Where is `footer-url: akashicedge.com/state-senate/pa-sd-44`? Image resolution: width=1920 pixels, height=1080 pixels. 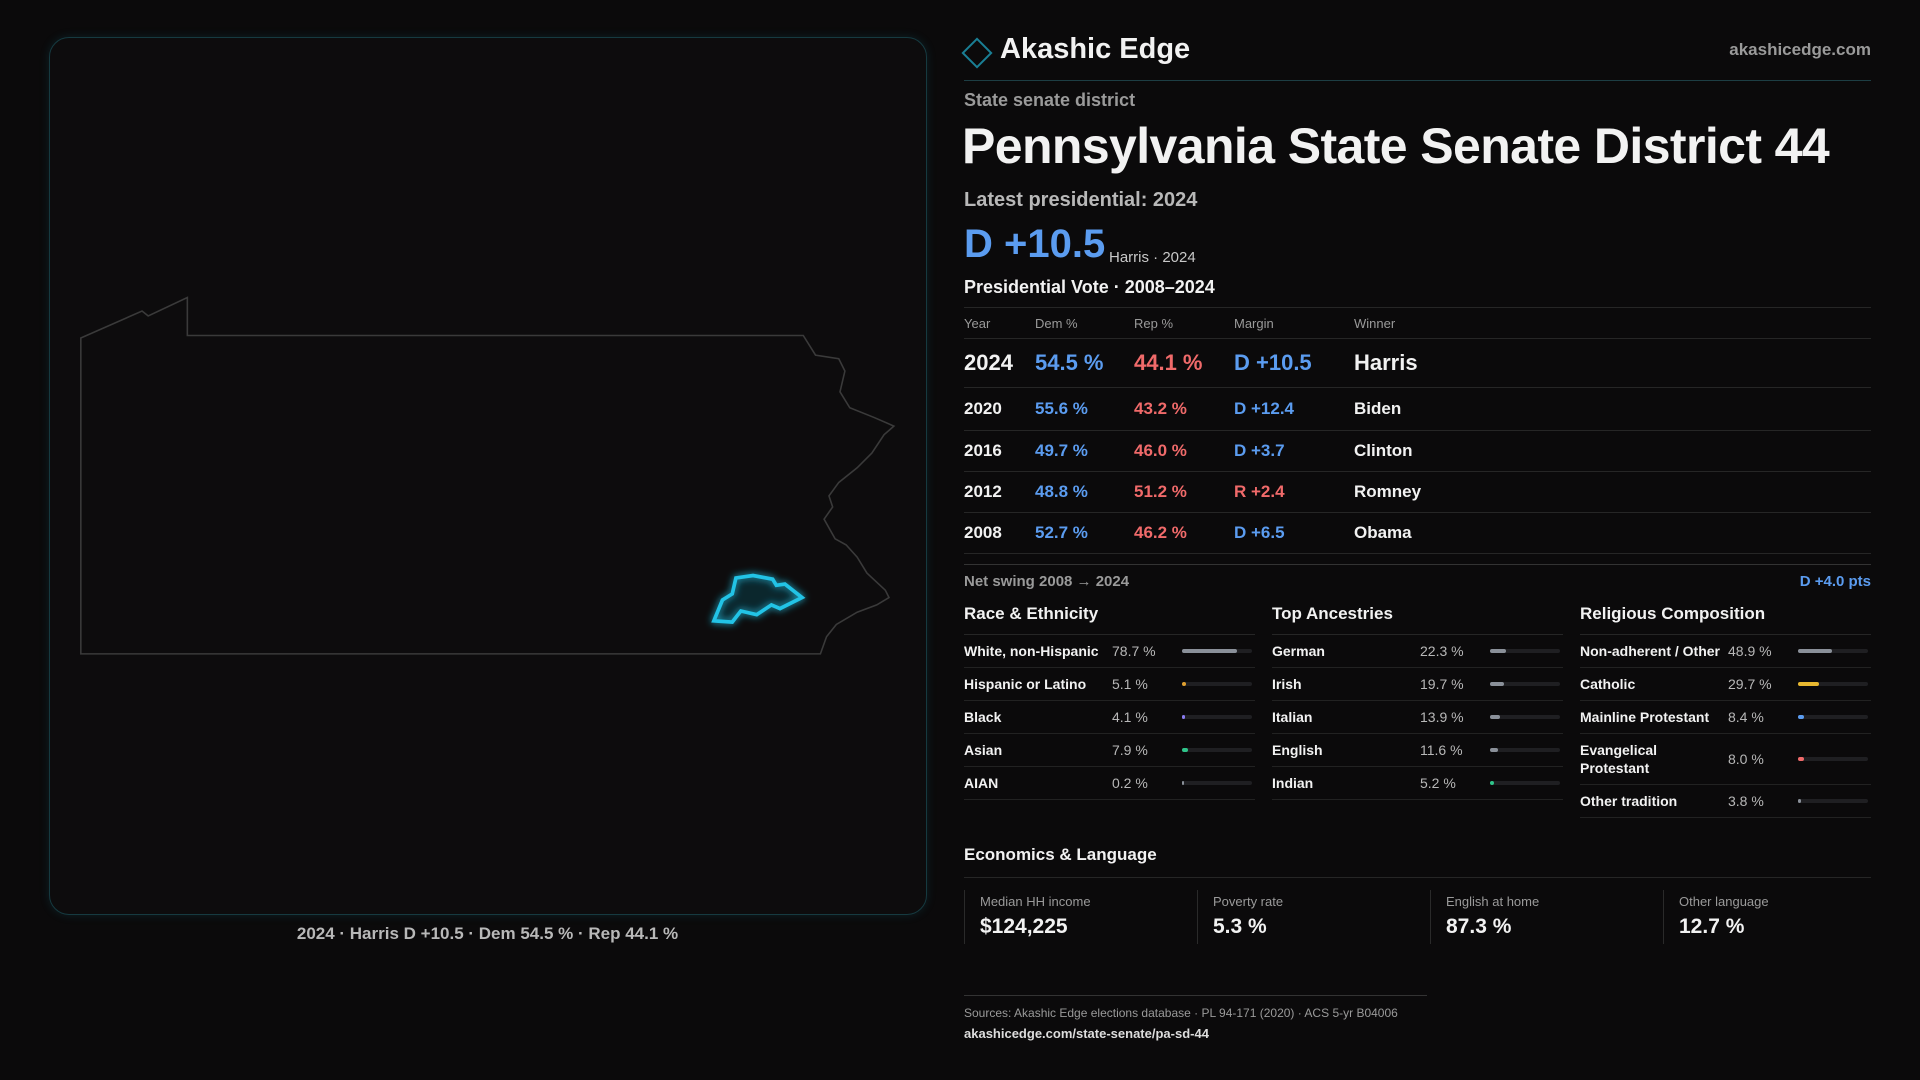 footer-url: akashicedge.com/state-senate/pa-sd-44 is located at coordinates (1086, 1033).